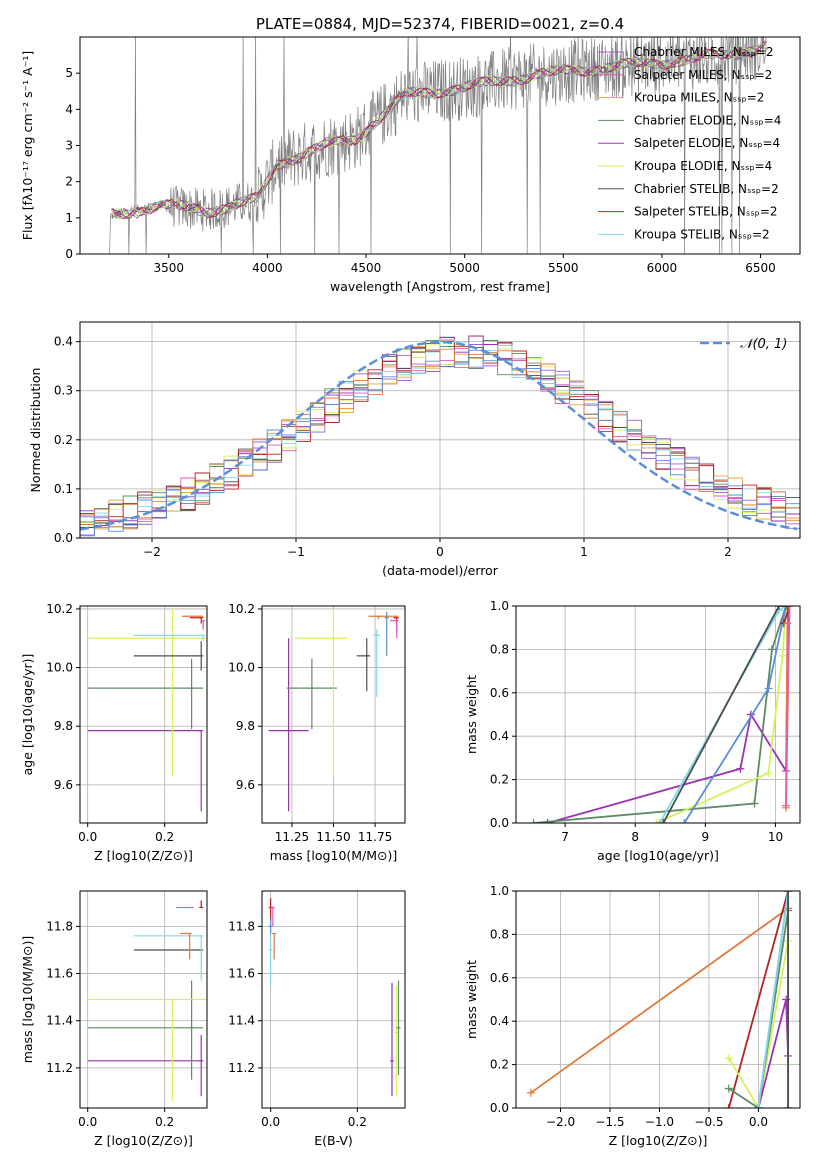  I want to click on y-tick-label: 4, so click(69, 109).